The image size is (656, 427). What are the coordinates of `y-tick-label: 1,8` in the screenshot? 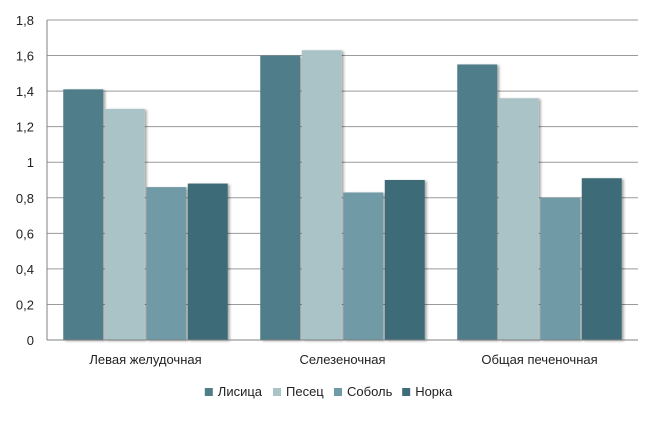 It's located at (25, 20).